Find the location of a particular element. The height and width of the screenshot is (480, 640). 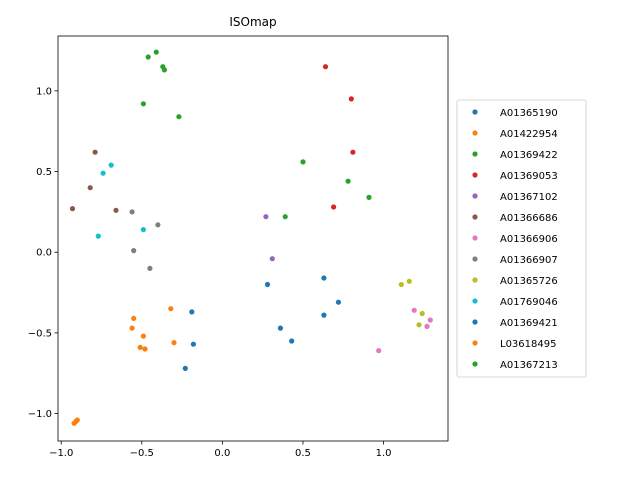

legend-label-12: A01367213 is located at coordinates (529, 365).